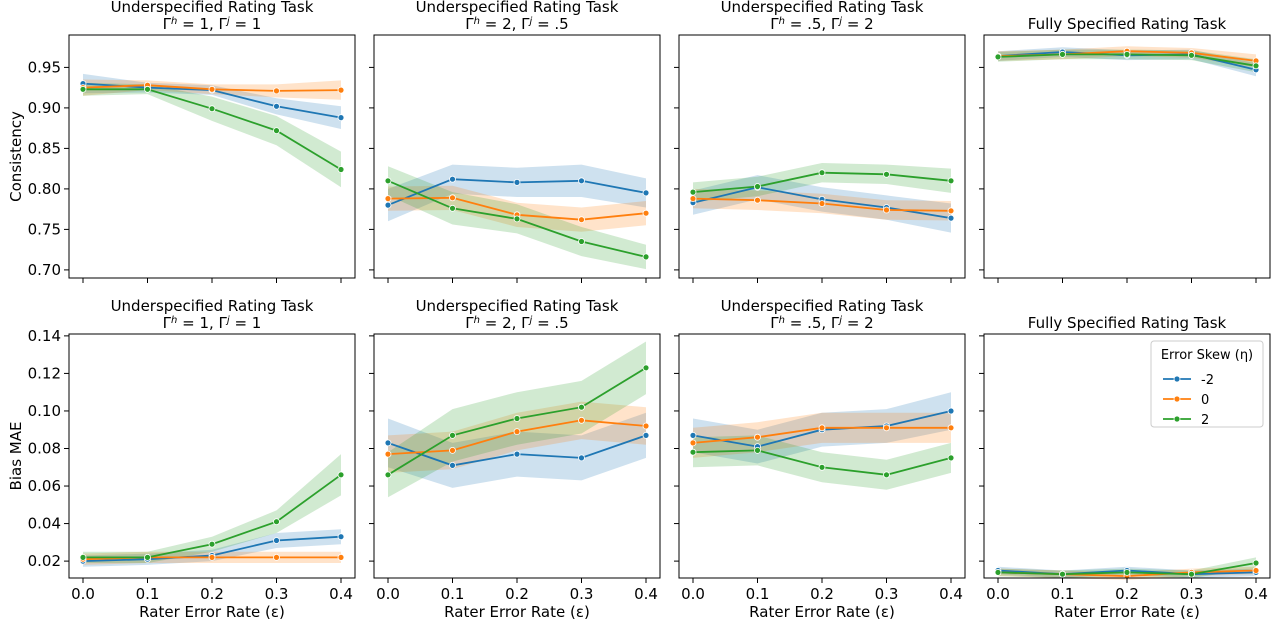 The width and height of the screenshot is (1278, 625). What do you see at coordinates (44, 524) in the screenshot?
I see `y-tick-label: 0.04` at bounding box center [44, 524].